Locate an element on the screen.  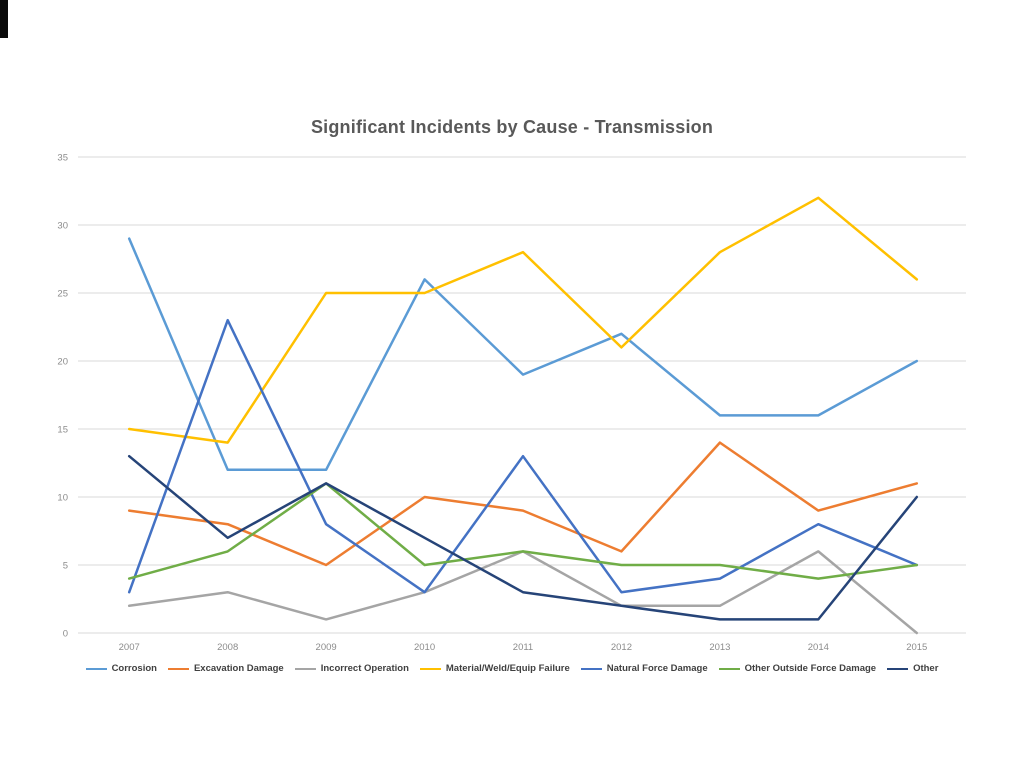
y-tick-label: 25 is located at coordinates (62, 294).